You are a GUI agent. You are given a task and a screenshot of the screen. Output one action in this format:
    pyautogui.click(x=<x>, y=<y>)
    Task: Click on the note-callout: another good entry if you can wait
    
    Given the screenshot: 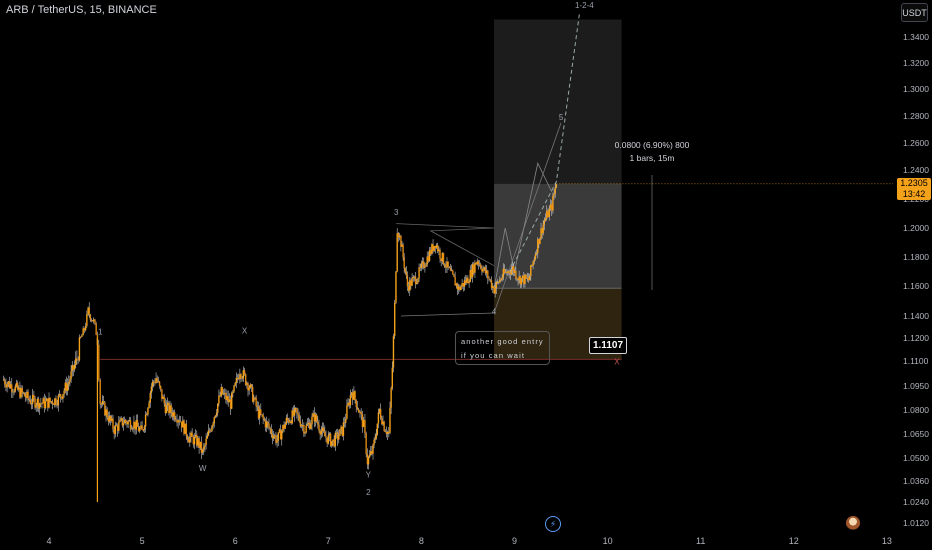 What is the action you would take?
    pyautogui.click(x=502, y=348)
    